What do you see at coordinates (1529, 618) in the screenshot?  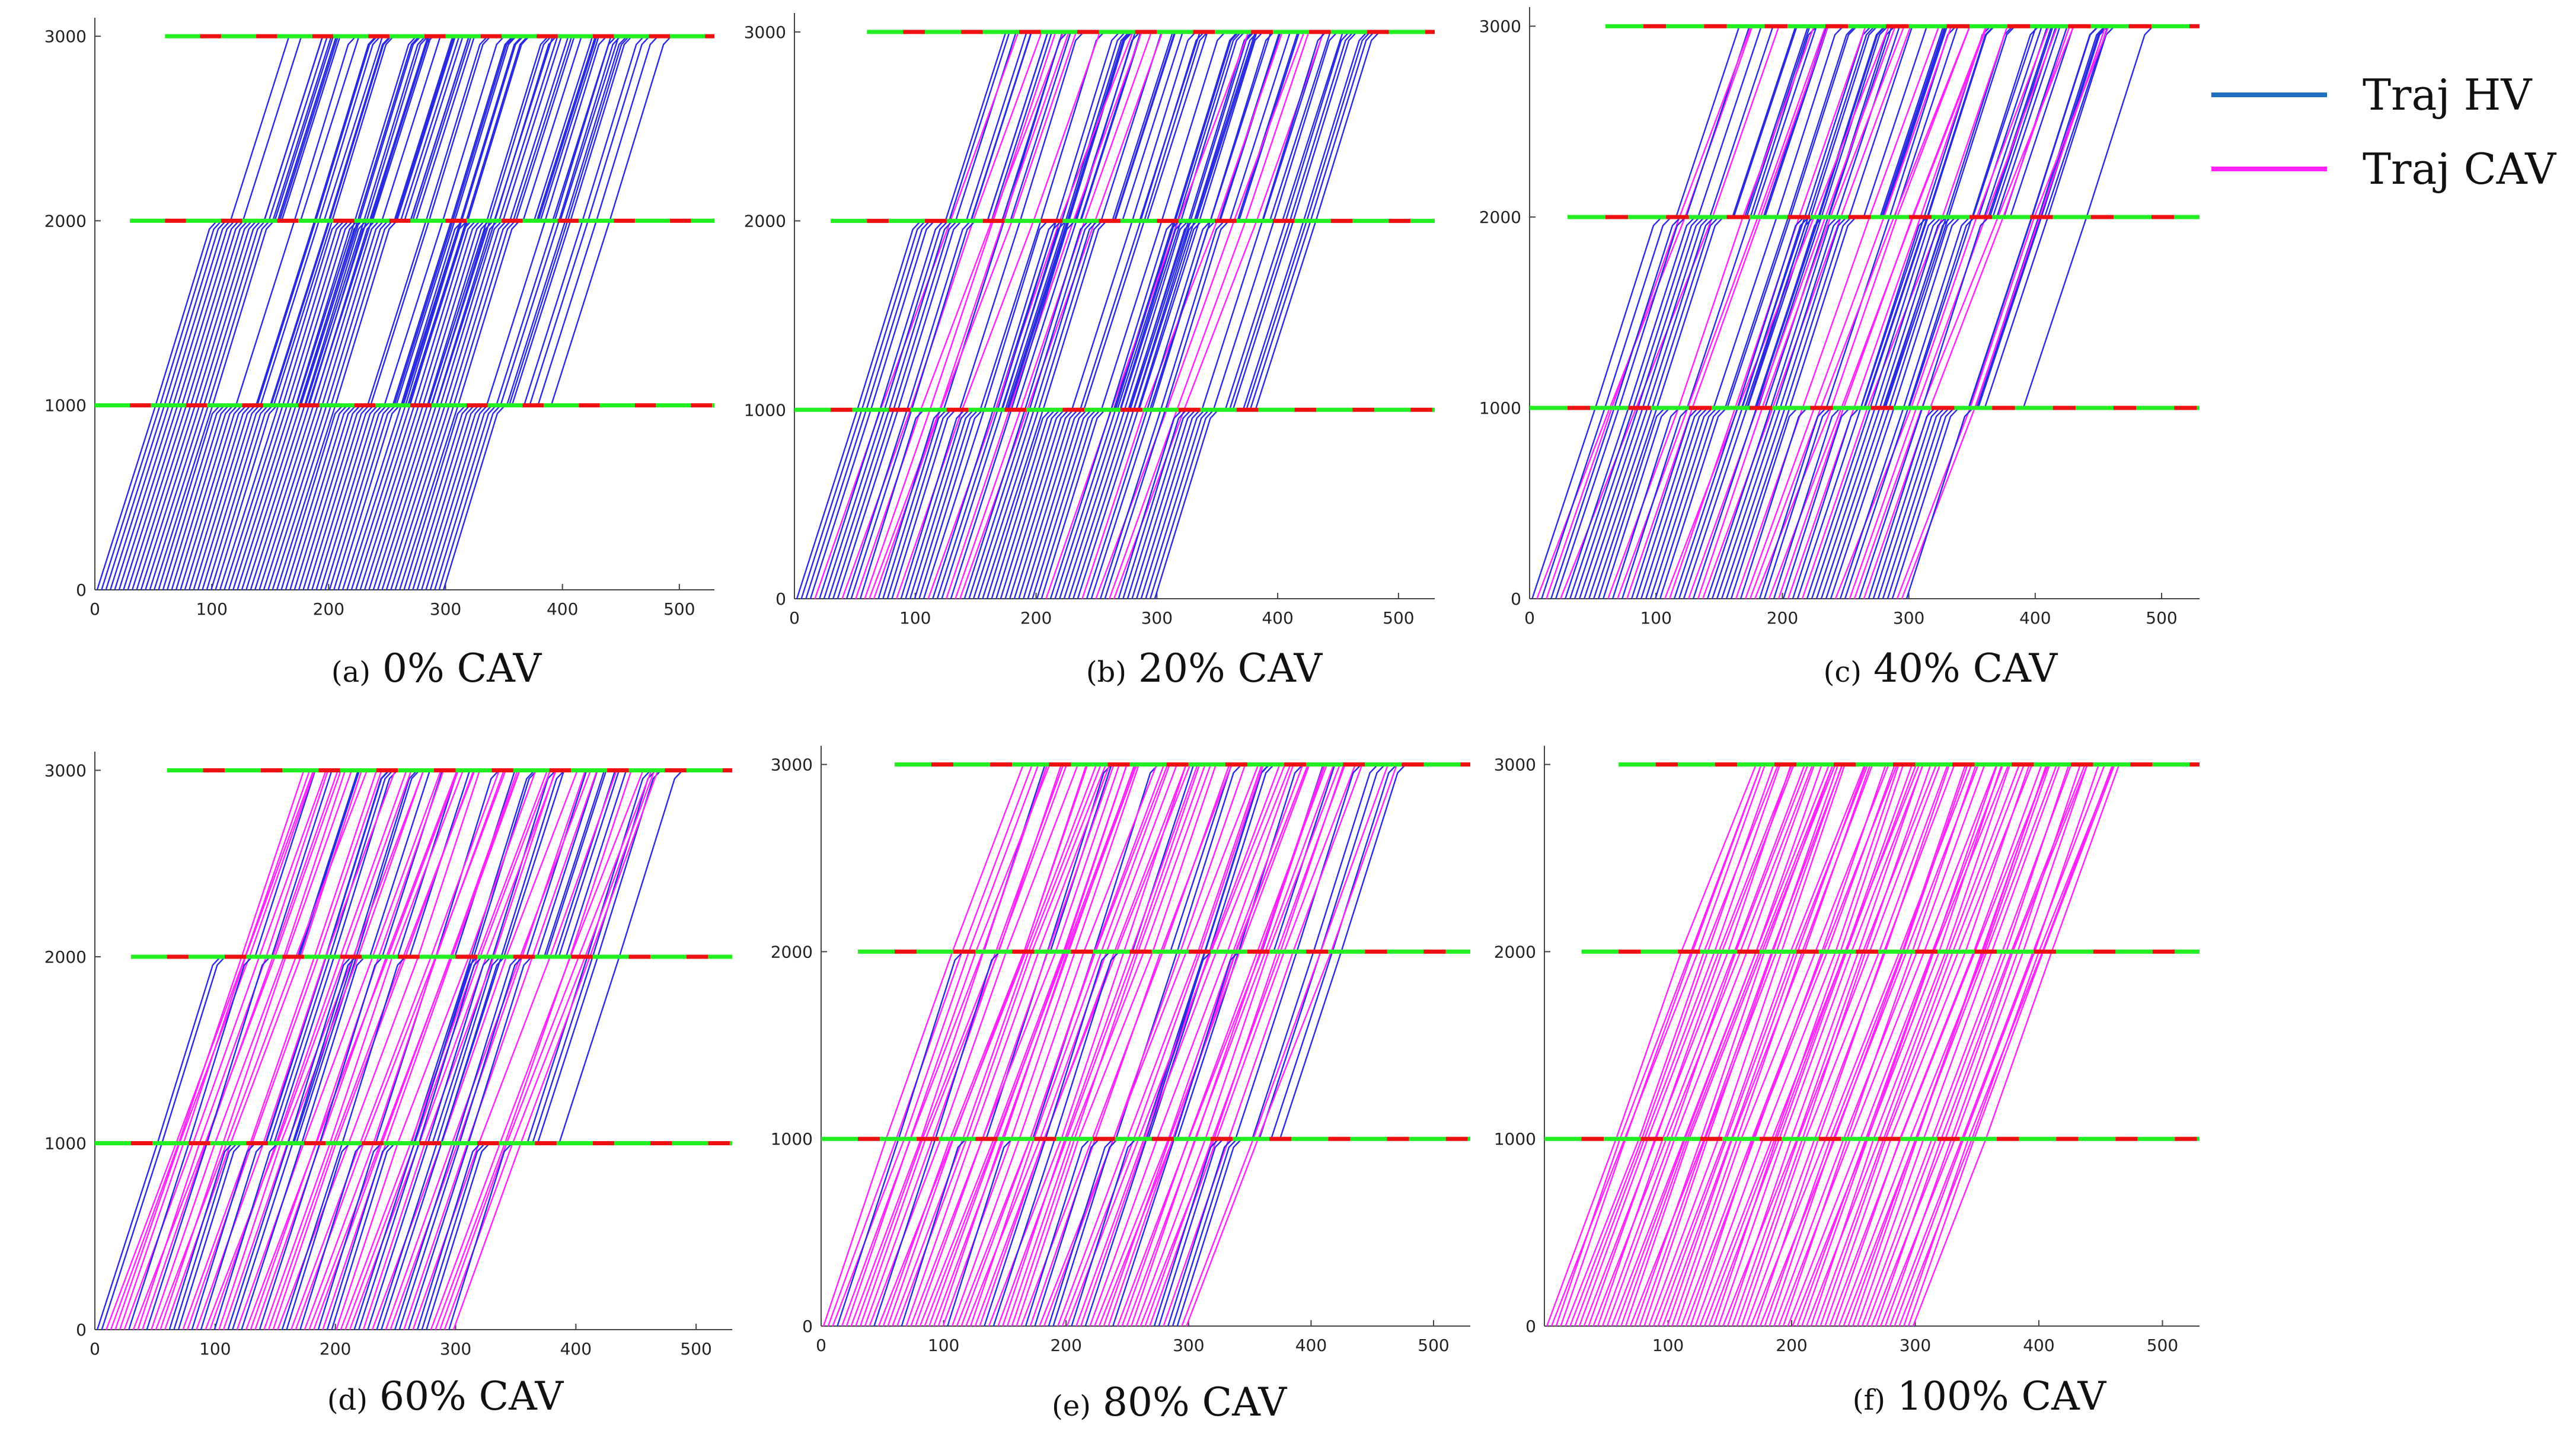 I see `x-tick-label: 0` at bounding box center [1529, 618].